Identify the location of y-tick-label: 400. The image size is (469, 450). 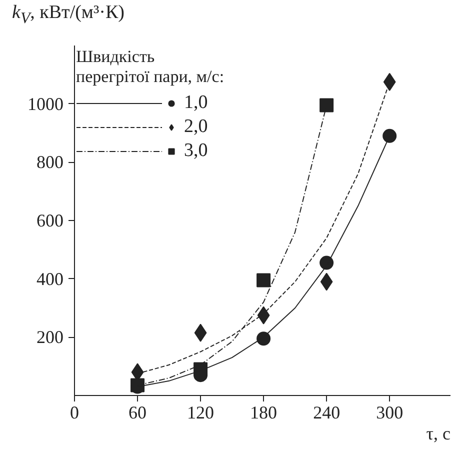
(50, 278).